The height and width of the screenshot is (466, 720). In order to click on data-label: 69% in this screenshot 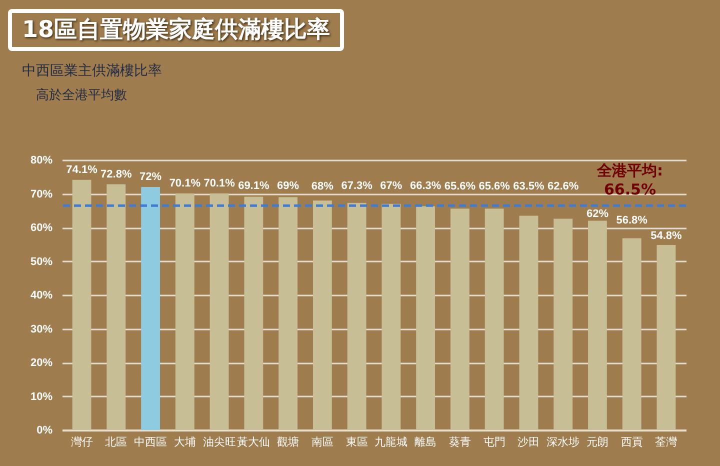, I will do `click(288, 186)`.